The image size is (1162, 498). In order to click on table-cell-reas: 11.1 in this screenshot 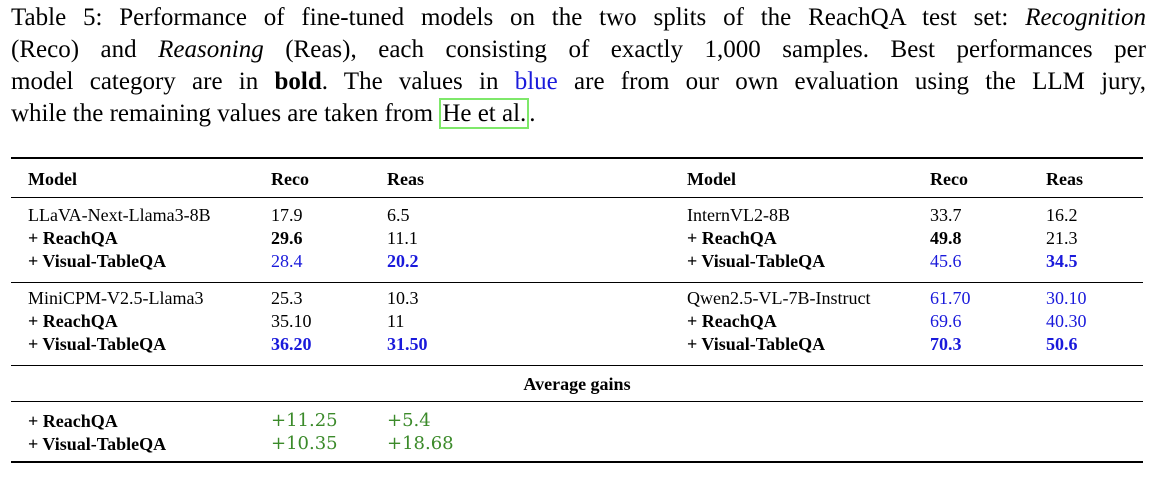, I will do `click(402, 238)`.